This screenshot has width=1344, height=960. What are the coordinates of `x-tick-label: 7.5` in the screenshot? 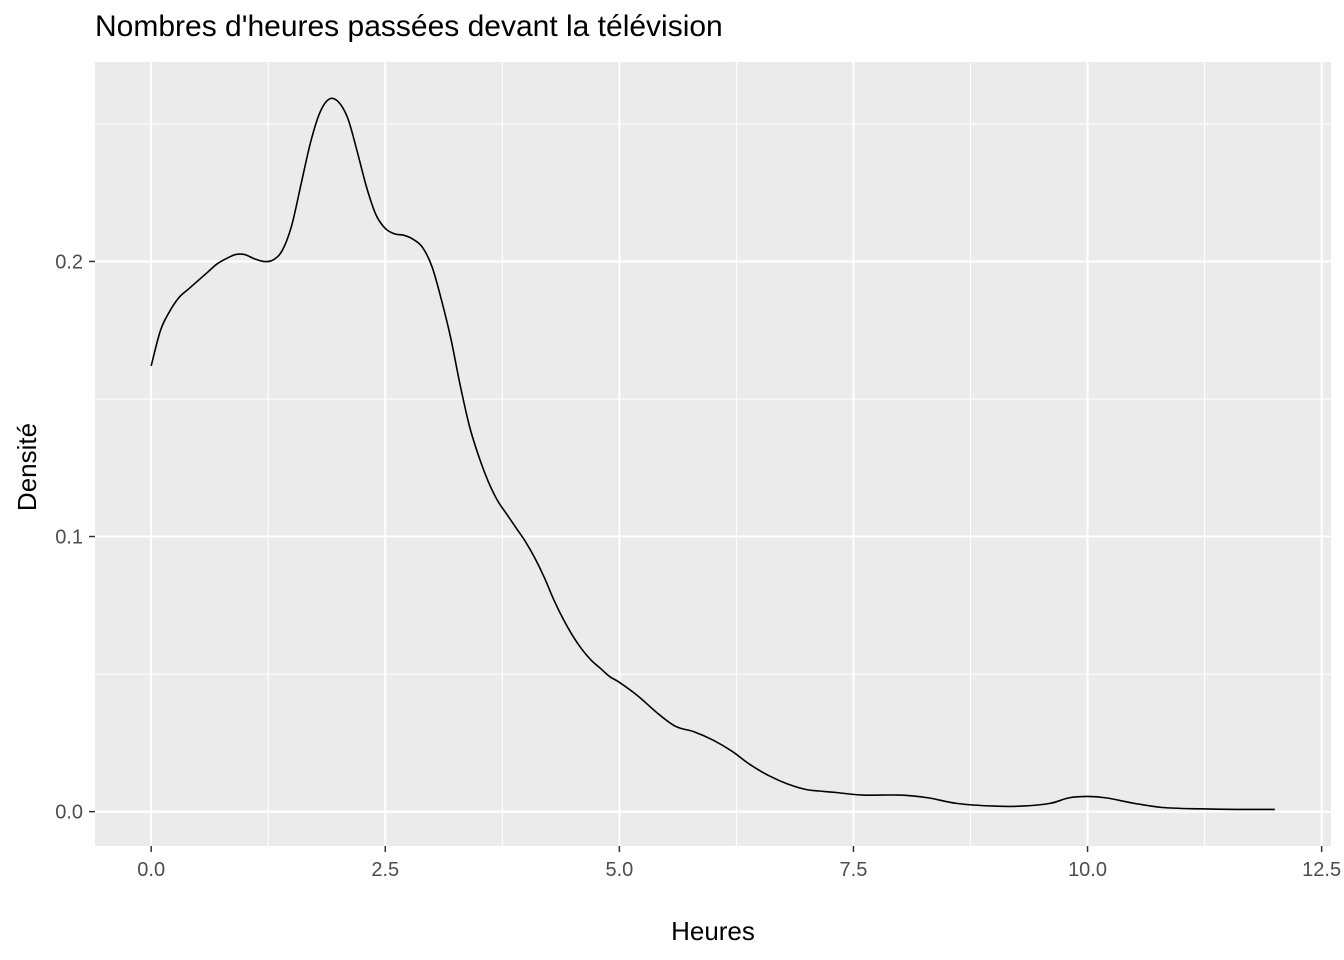 It's located at (854, 870).